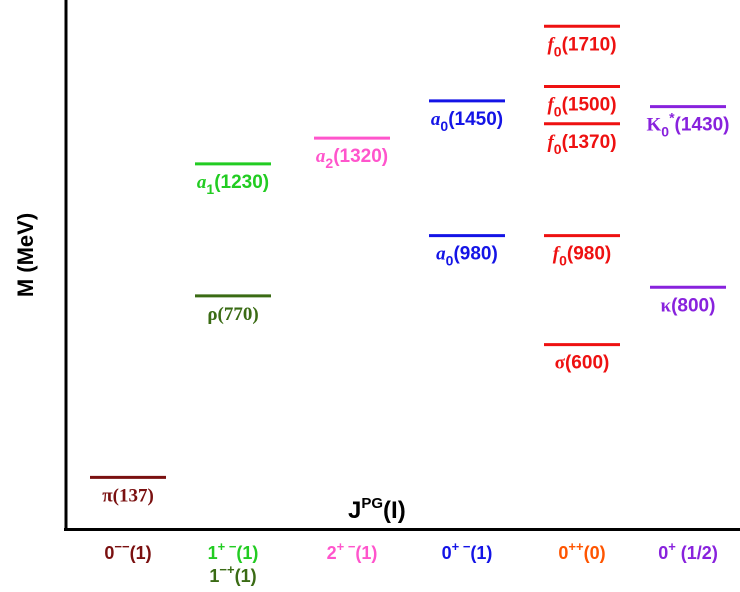 Image resolution: width=740 pixels, height=592 pixels. I want to click on level-label-f0-1710: f0(1710), so click(581, 46).